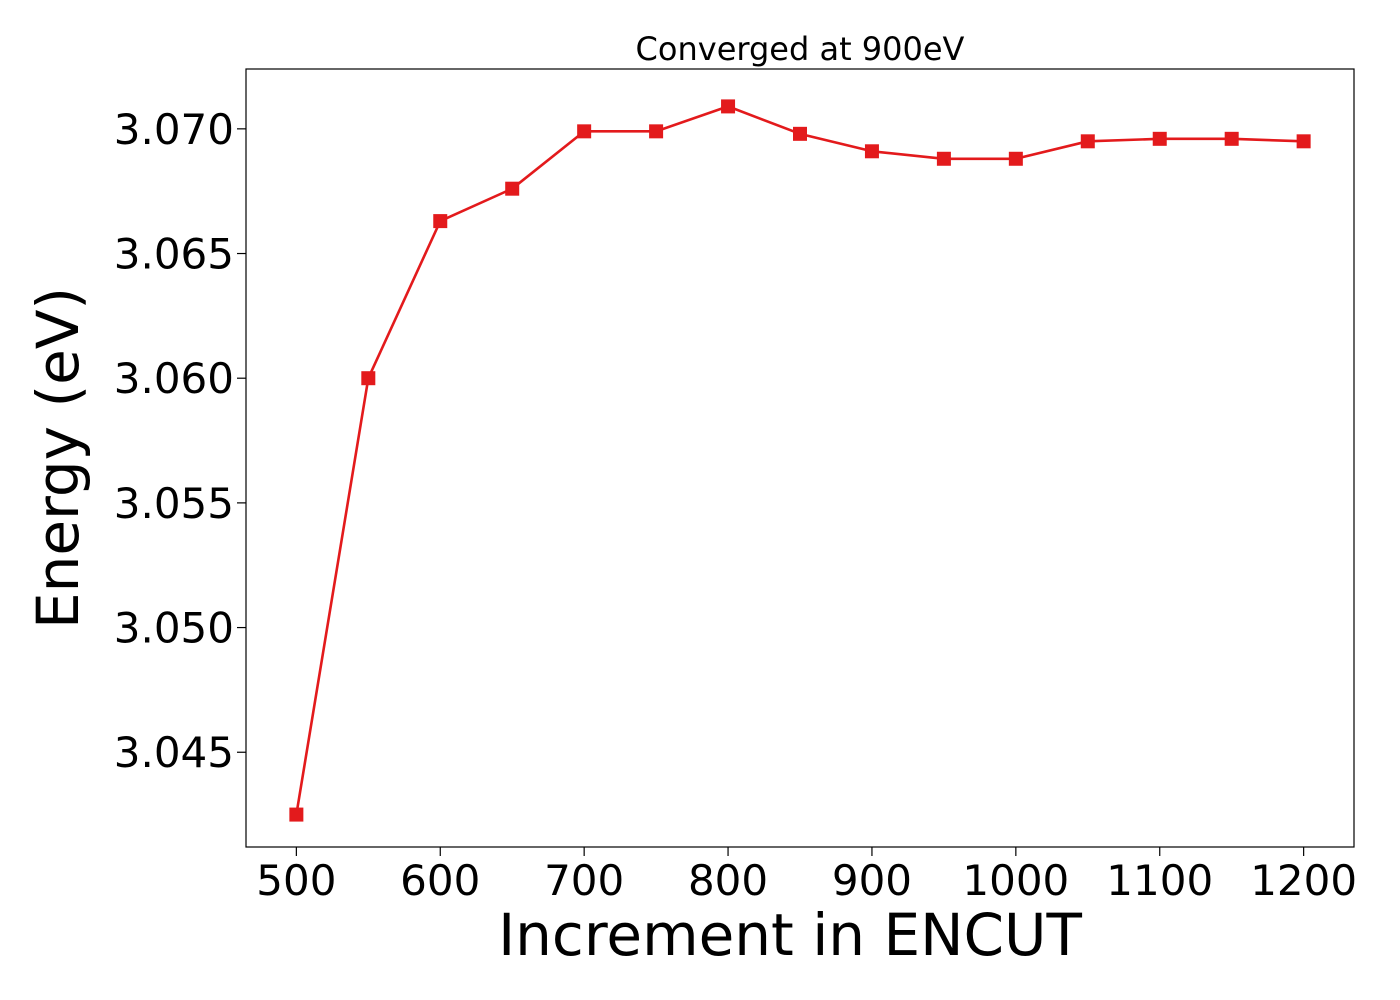  Describe the element at coordinates (584, 880) in the screenshot. I see `x-tick-label: 700` at that location.